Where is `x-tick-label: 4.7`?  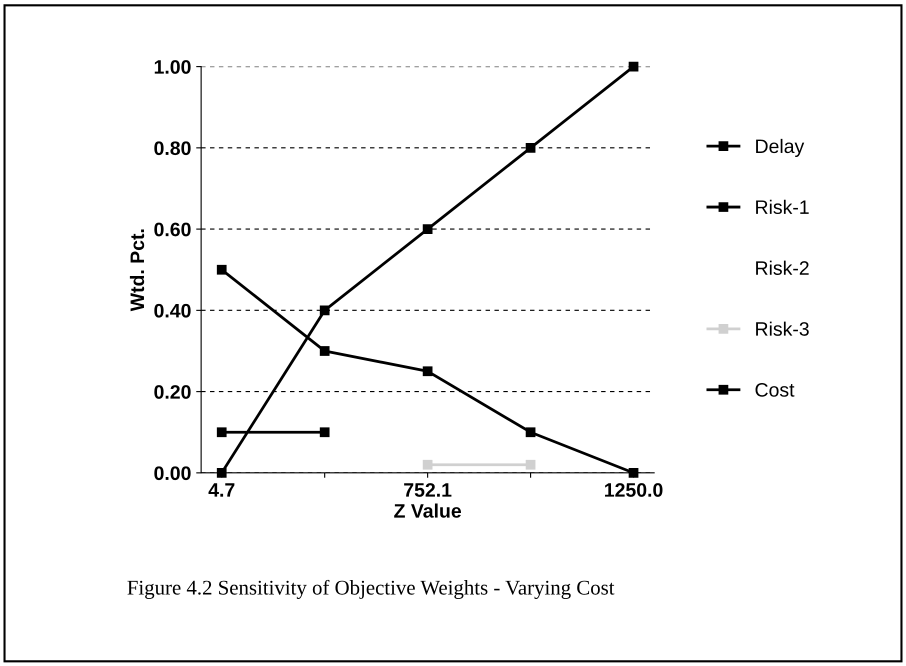 x-tick-label: 4.7 is located at coordinates (221, 490).